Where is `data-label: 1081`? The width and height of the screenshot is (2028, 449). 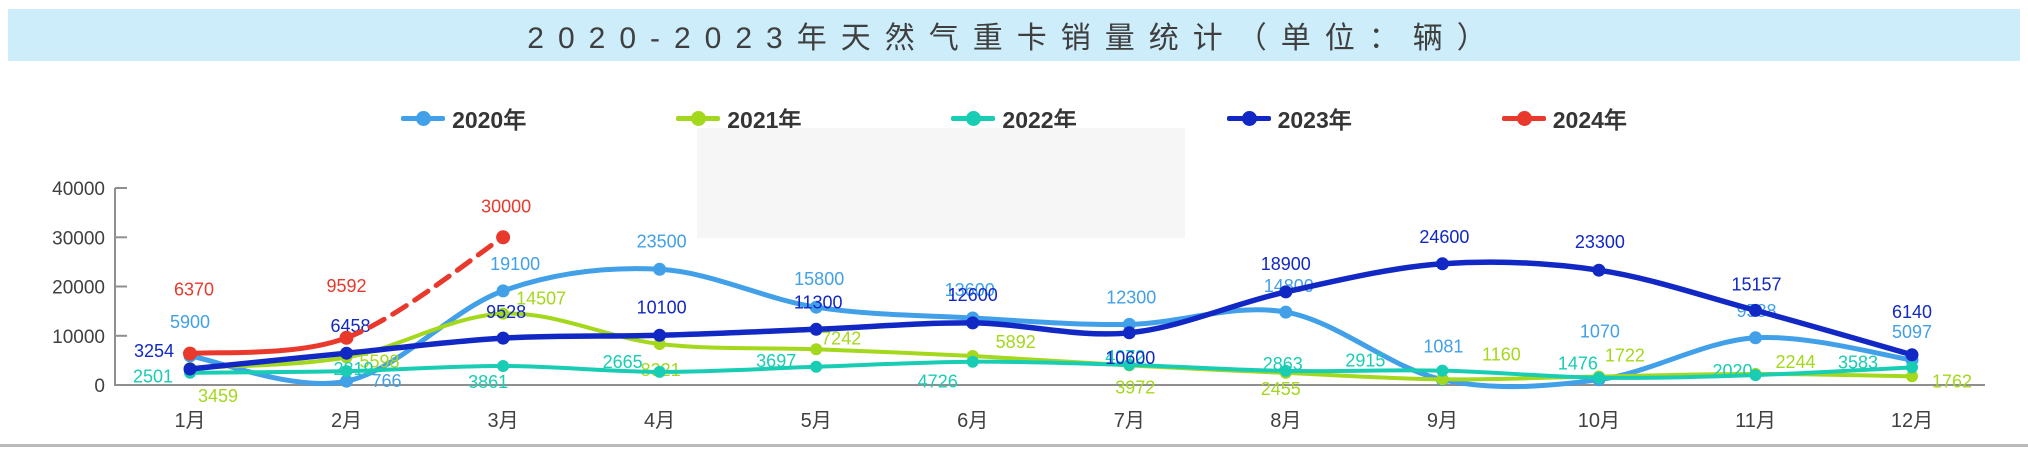 data-label: 1081 is located at coordinates (1443, 347).